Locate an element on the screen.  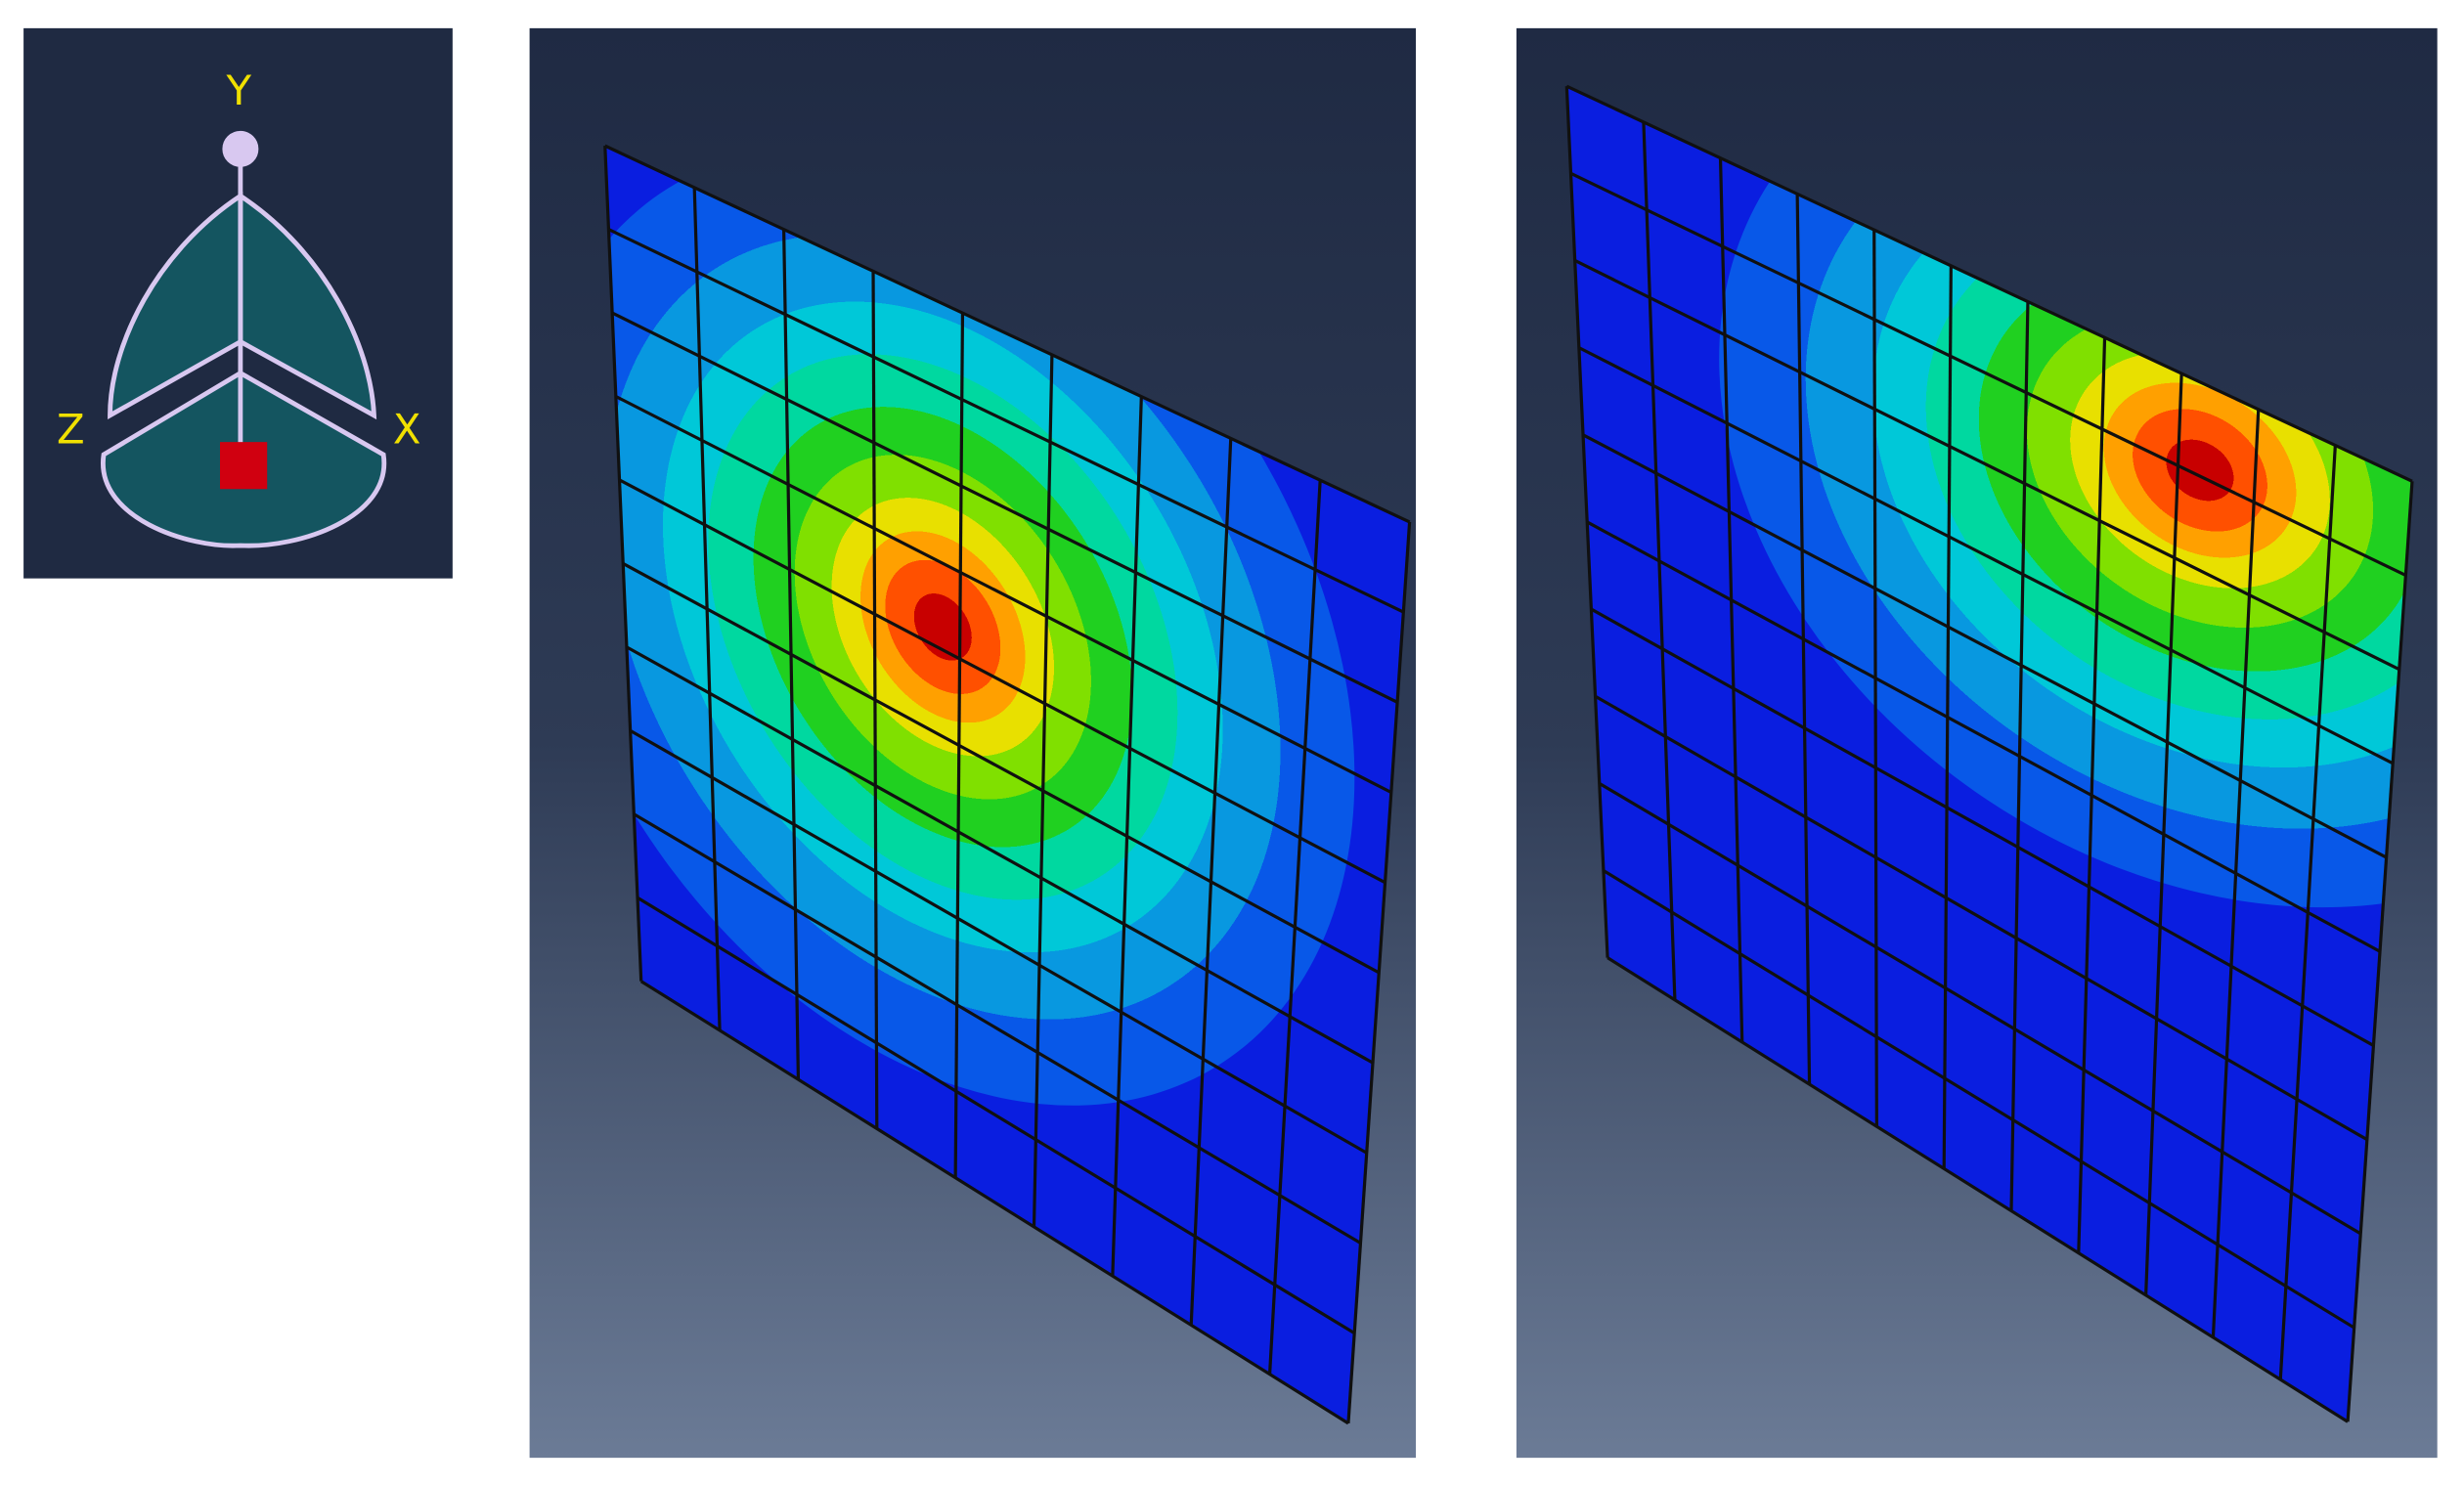
triad is located at coordinates (244, 339).